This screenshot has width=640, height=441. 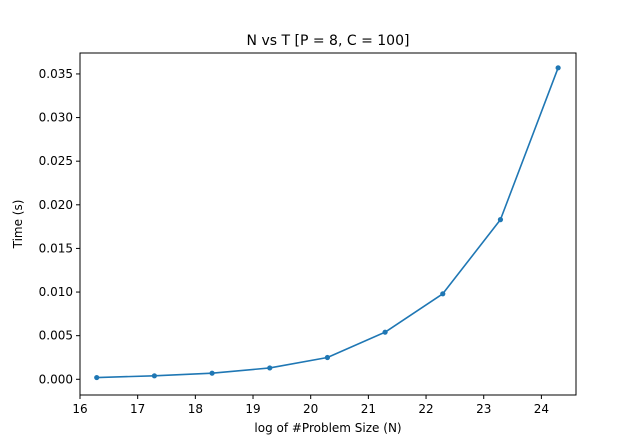 What do you see at coordinates (310, 409) in the screenshot?
I see `x-tick-label: 20` at bounding box center [310, 409].